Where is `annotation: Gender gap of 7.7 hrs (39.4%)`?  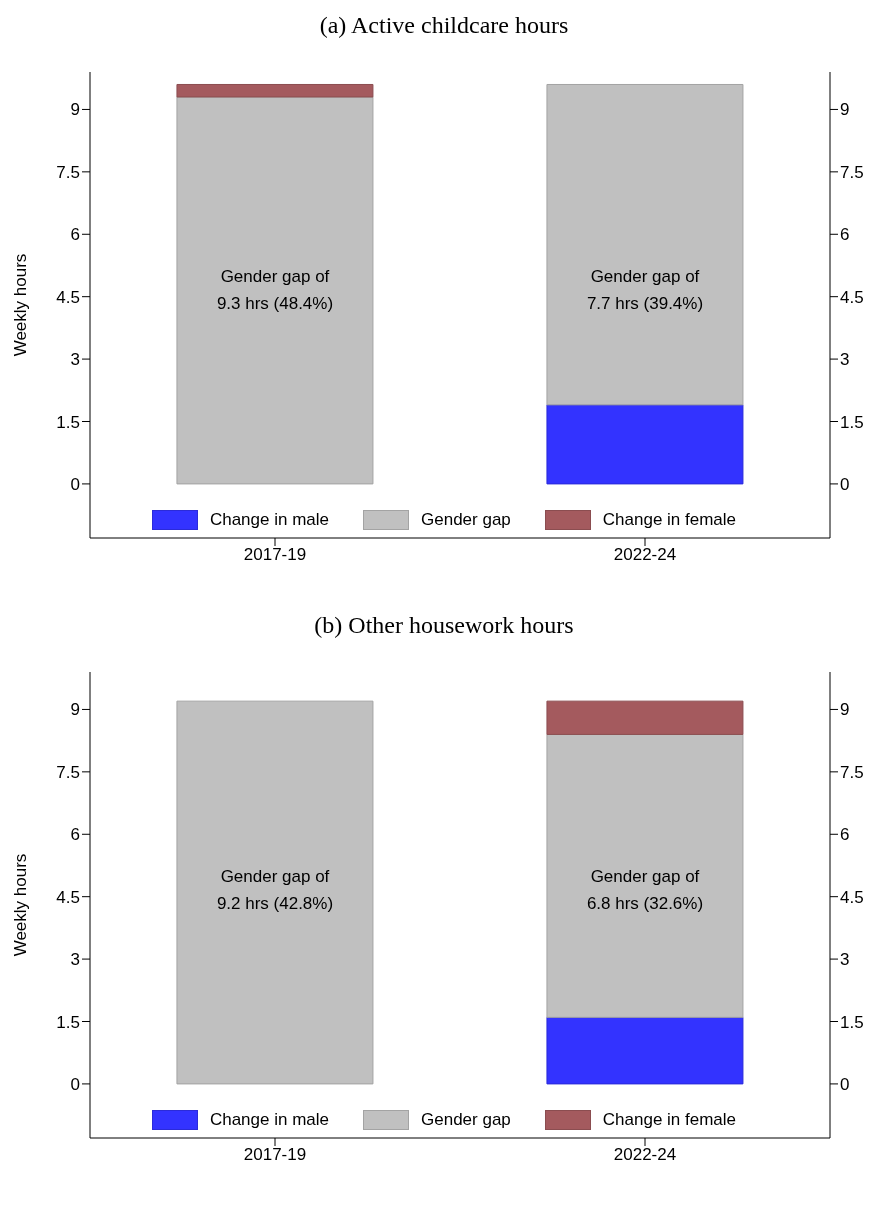
annotation: Gender gap of 7.7 hrs (39.4%) is located at coordinates (645, 290).